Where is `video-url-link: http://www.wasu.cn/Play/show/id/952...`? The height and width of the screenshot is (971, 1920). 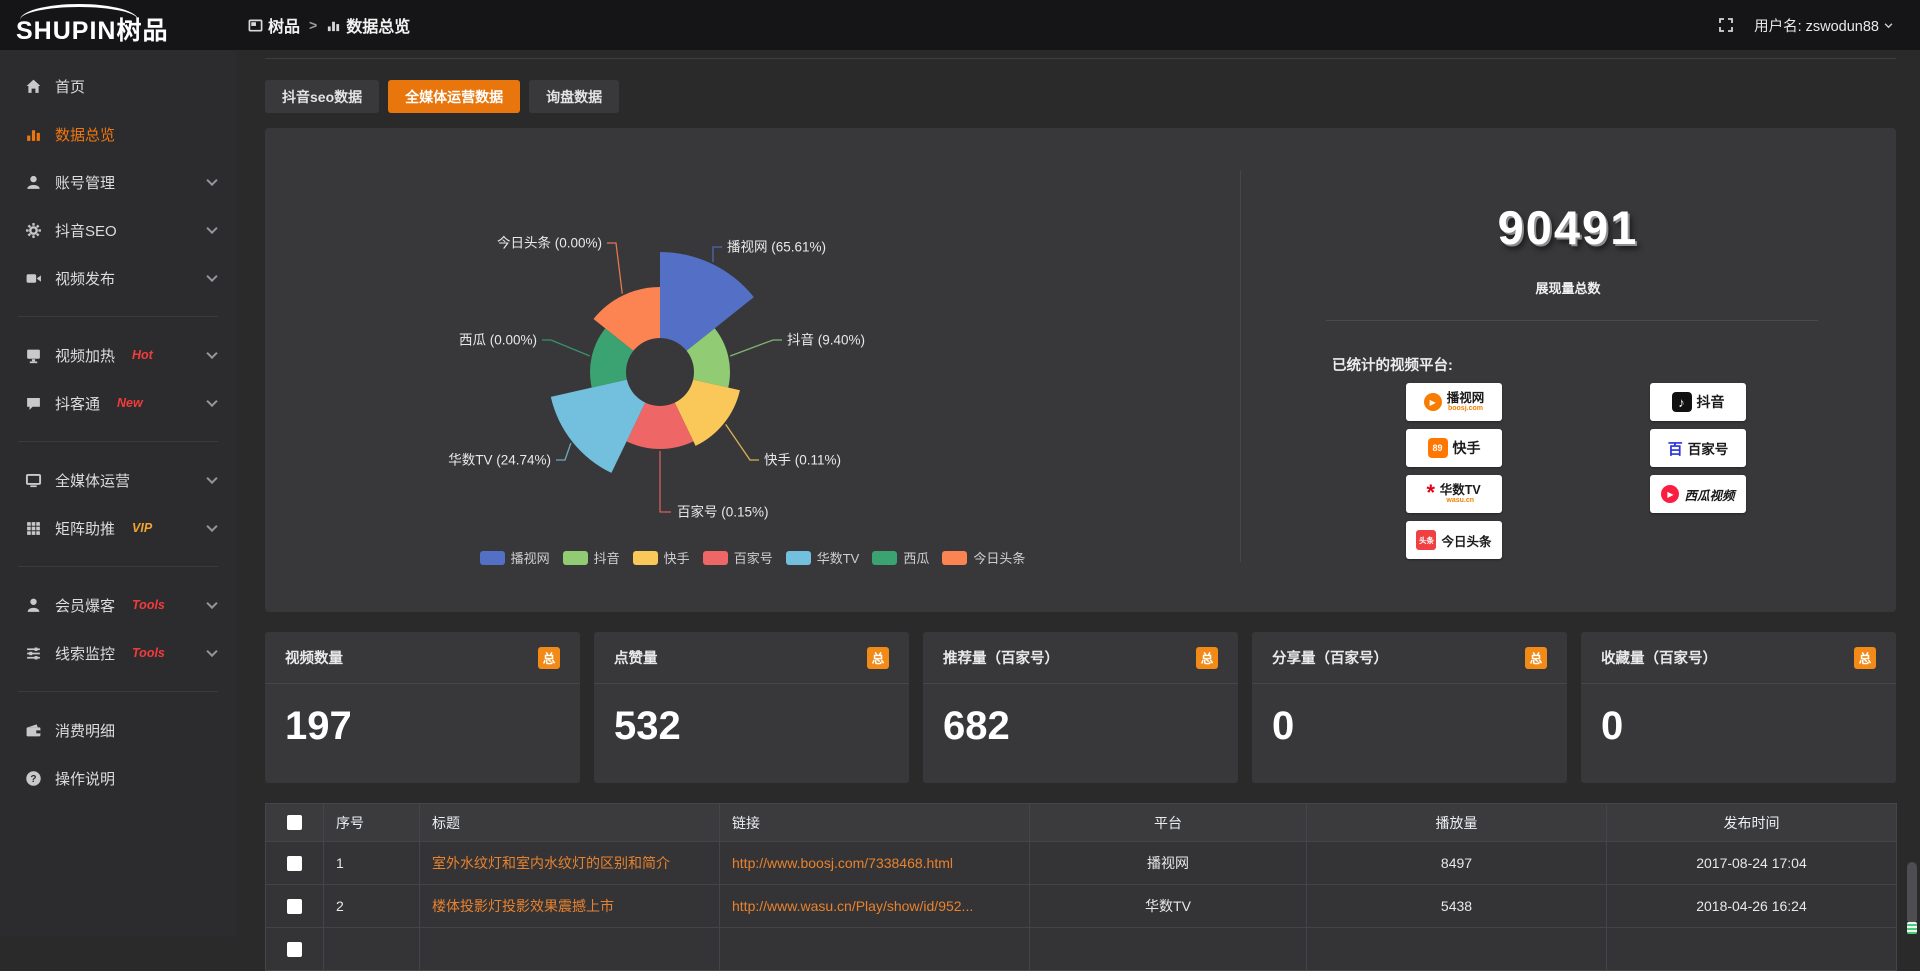
video-url-link: http://www.wasu.cn/Play/show/id/952... is located at coordinates (875, 906).